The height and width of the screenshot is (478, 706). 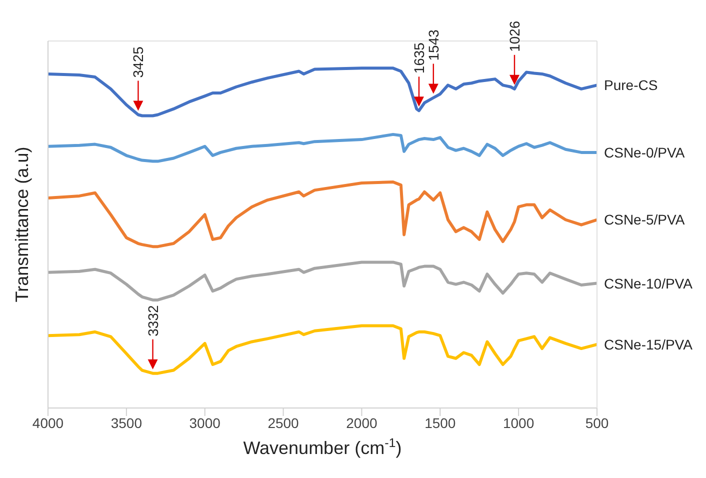 I want to click on x-tick-label: 4000, so click(x=48, y=422).